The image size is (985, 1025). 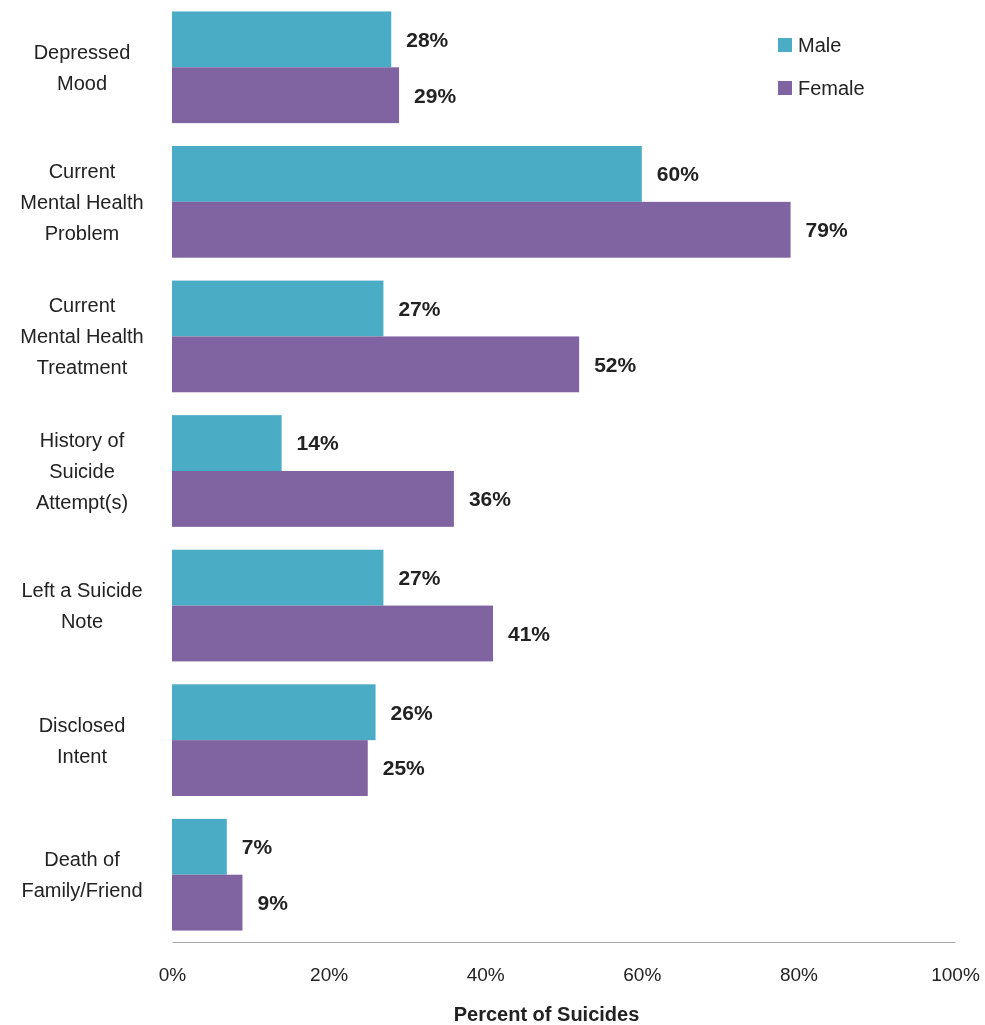 What do you see at coordinates (329, 975) in the screenshot?
I see `x-tick-label: 20%` at bounding box center [329, 975].